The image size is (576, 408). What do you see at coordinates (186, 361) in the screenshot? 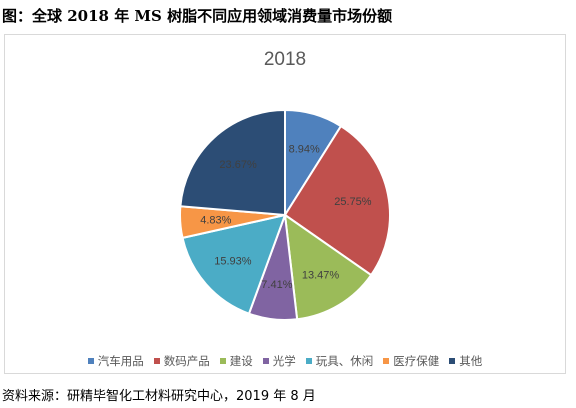
I see `legend-label: 数码产品` at bounding box center [186, 361].